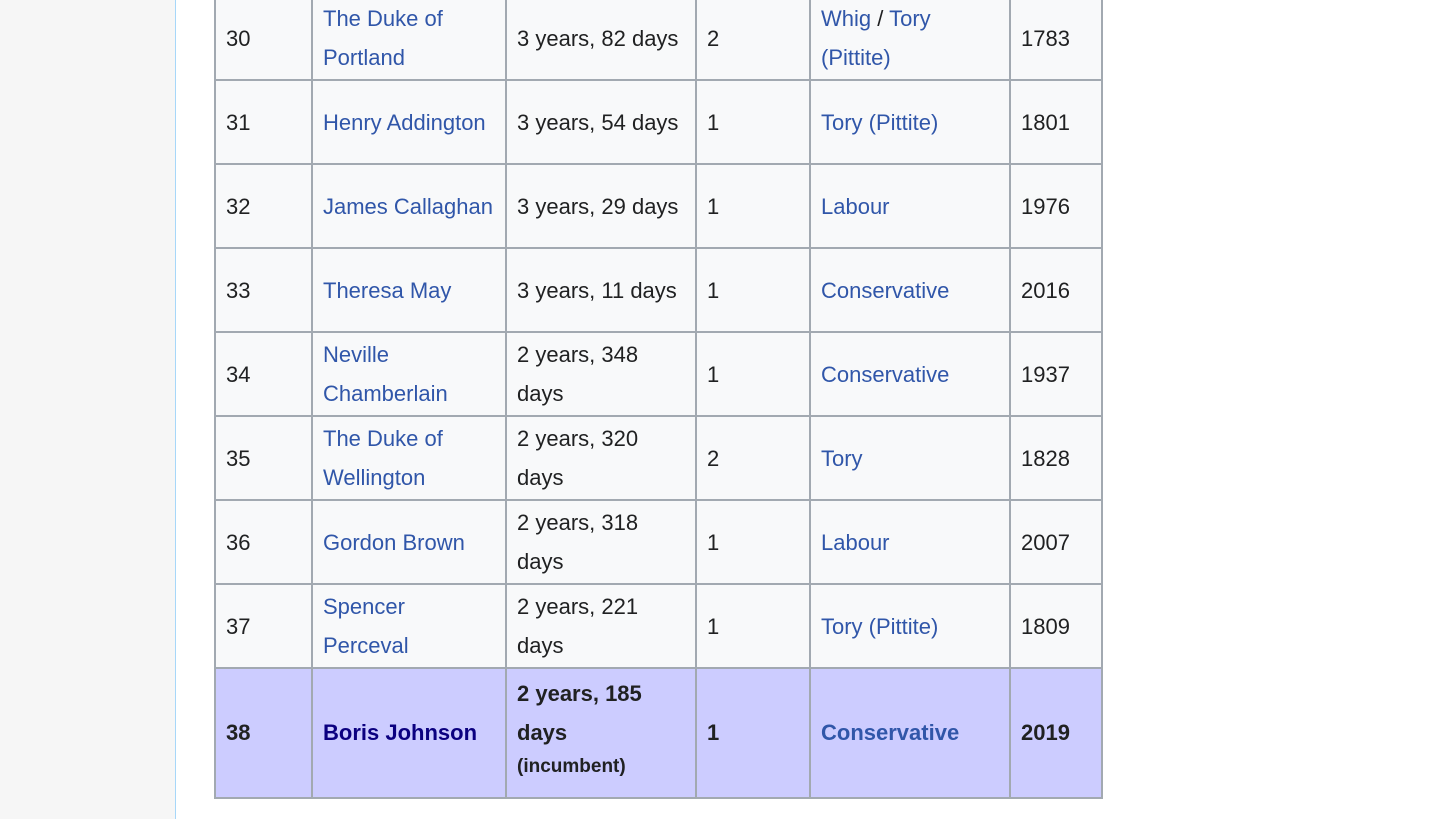 This screenshot has height=819, width=1434. What do you see at coordinates (842, 458) in the screenshot?
I see `party-link: Tory` at bounding box center [842, 458].